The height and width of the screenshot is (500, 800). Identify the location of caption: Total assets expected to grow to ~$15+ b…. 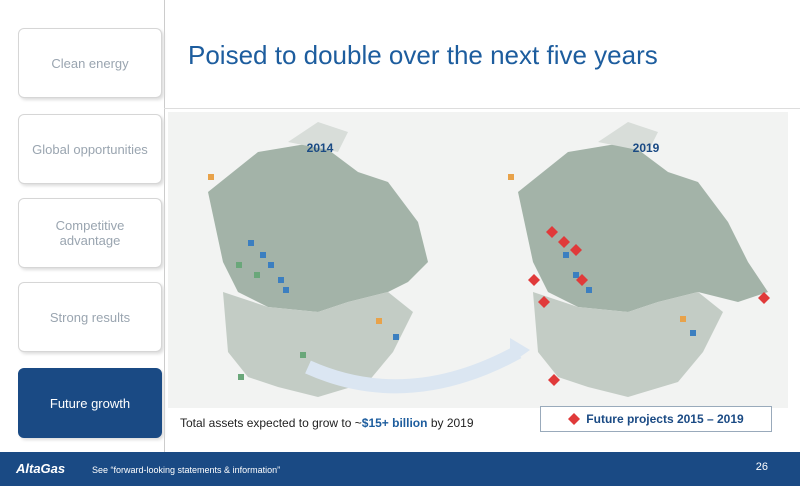
(327, 423).